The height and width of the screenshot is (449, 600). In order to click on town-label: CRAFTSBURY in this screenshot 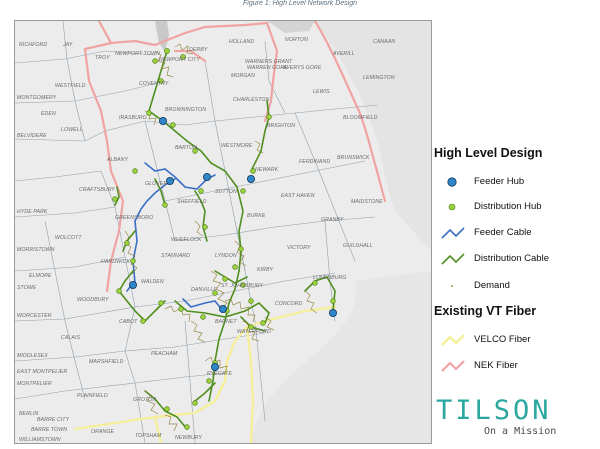, I will do `click(97, 190)`.